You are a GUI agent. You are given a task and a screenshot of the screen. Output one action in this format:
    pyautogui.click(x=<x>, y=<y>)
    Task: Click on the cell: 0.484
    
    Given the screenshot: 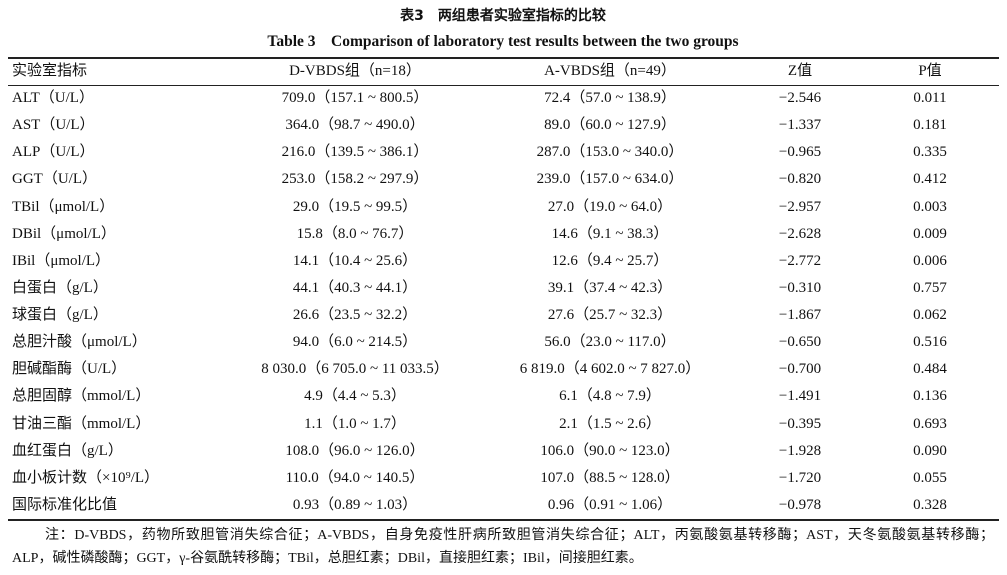 What is the action you would take?
    pyautogui.click(x=930, y=369)
    